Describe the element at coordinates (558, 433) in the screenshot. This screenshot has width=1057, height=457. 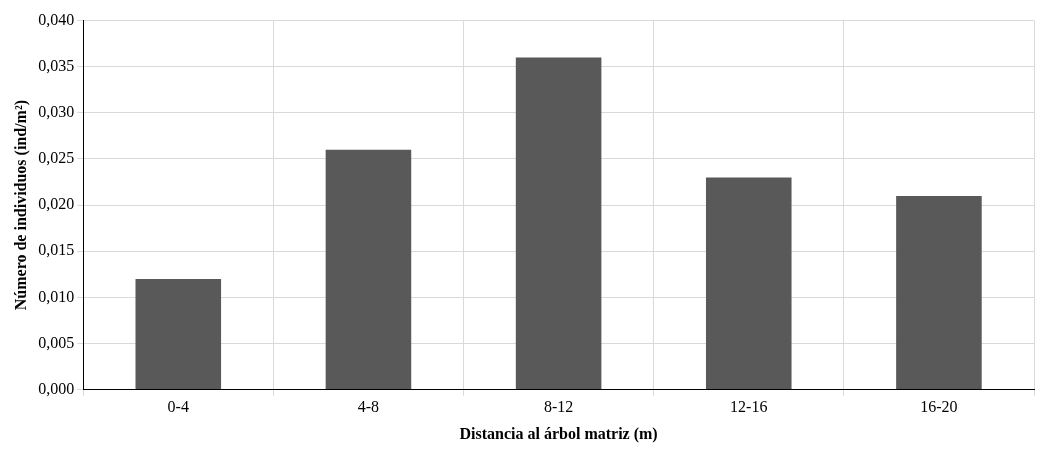
I see `x-axis-title: Distancia al árbol matriz (m)` at that location.